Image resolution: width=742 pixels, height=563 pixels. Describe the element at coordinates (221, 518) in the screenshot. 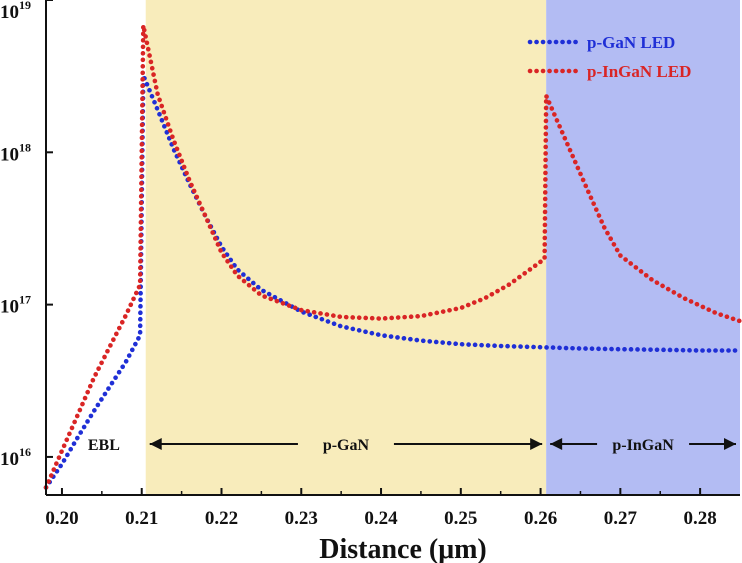

I see `x-tick-label: 0.22` at that location.